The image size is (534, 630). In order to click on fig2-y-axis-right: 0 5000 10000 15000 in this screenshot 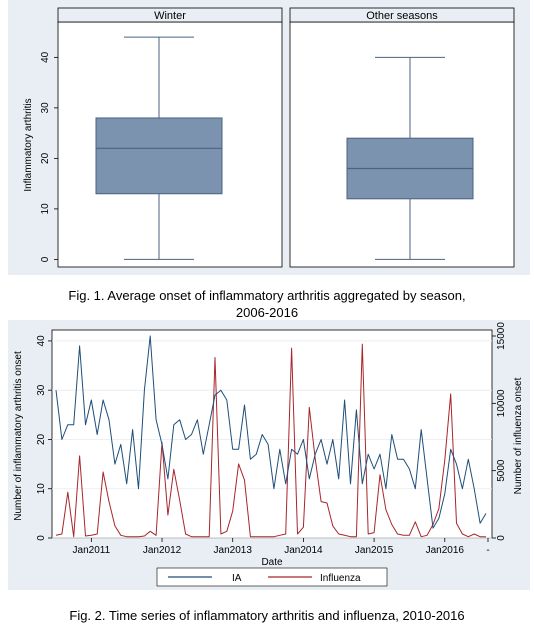, I will do `click(499, 431)`.